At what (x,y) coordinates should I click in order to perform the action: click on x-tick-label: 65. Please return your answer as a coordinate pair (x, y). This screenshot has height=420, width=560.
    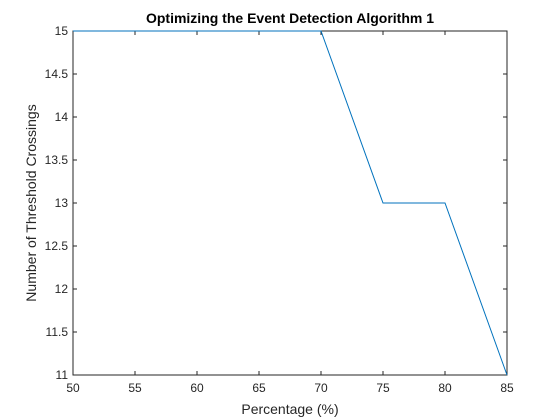
    Looking at the image, I should click on (259, 388).